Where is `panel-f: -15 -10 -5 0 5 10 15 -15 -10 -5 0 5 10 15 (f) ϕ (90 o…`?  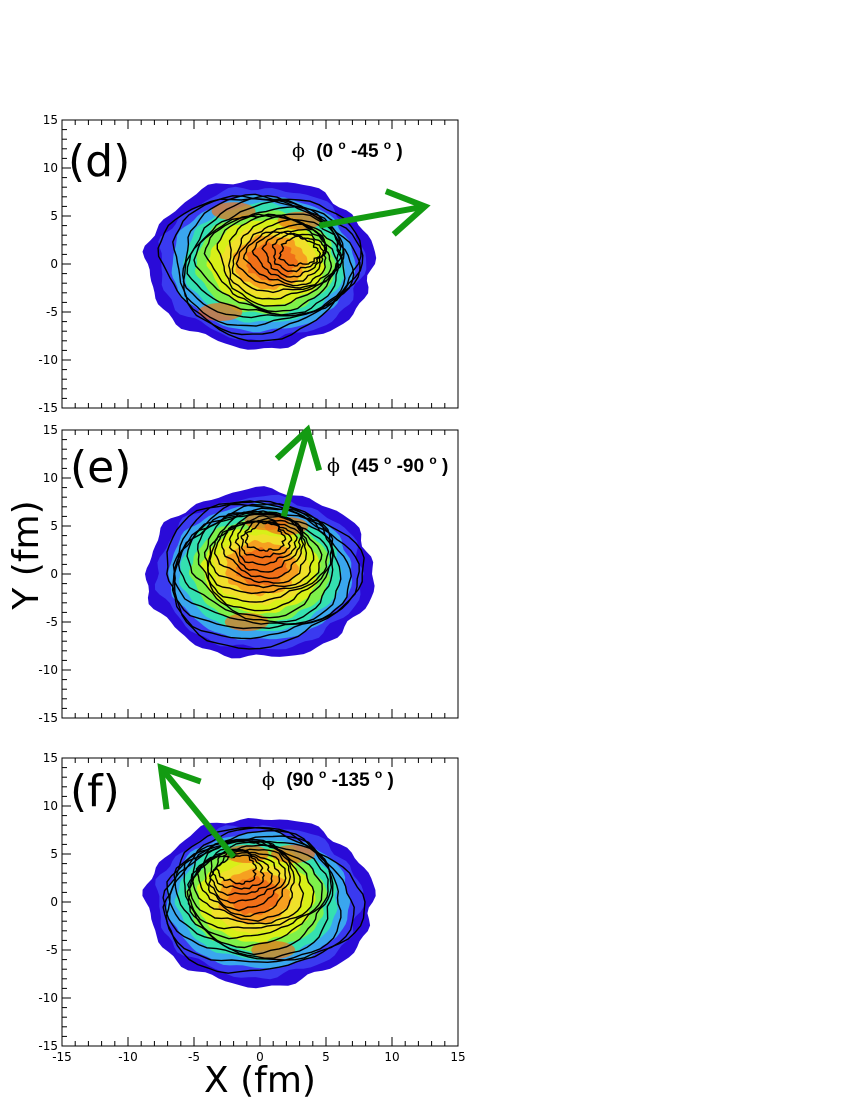
panel-f: -15 -10 -5 0 5 10 15 -15 -10 -5 0 5 10 15 (f) ϕ (90 o… is located at coordinates (251, 907).